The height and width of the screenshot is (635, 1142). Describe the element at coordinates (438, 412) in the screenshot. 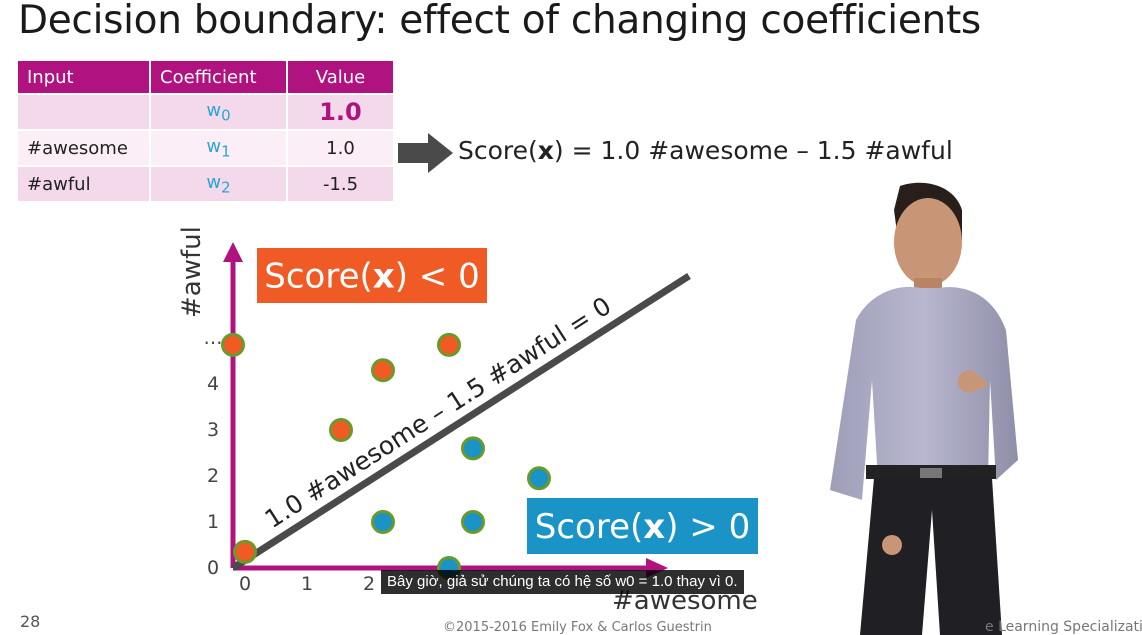

I see `decision-boundary-label: 1.0 #awesome – 1.5 #awful = 0` at that location.